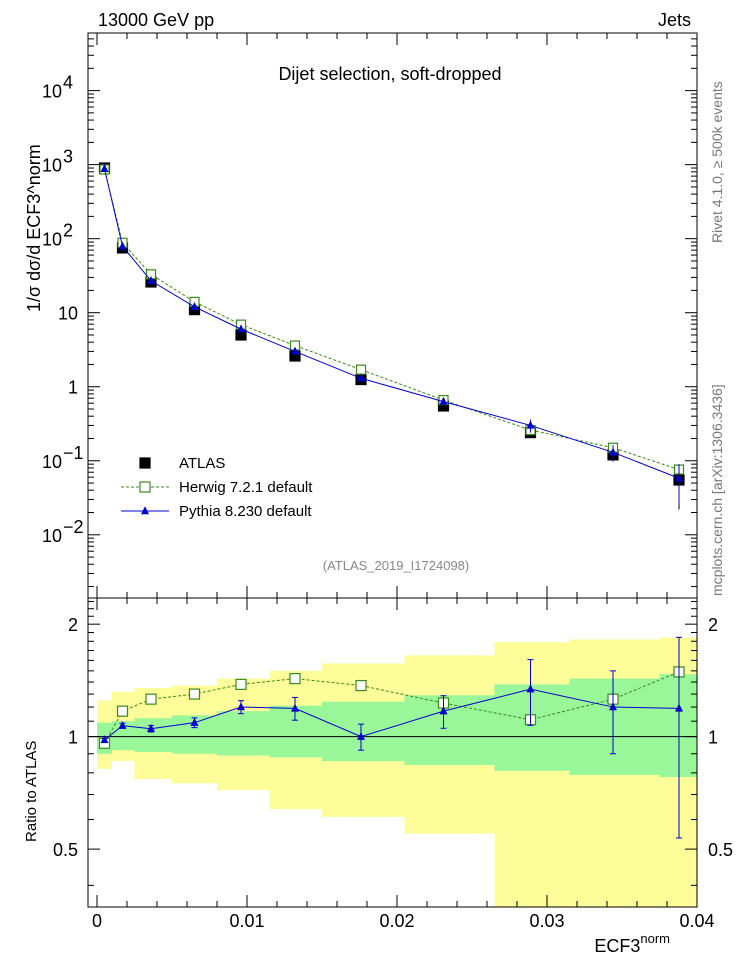 The width and height of the screenshot is (746, 972). What do you see at coordinates (717, 490) in the screenshot?
I see `mcplots-label: mcplots.cern.ch [arXiv:1306.3436]` at bounding box center [717, 490].